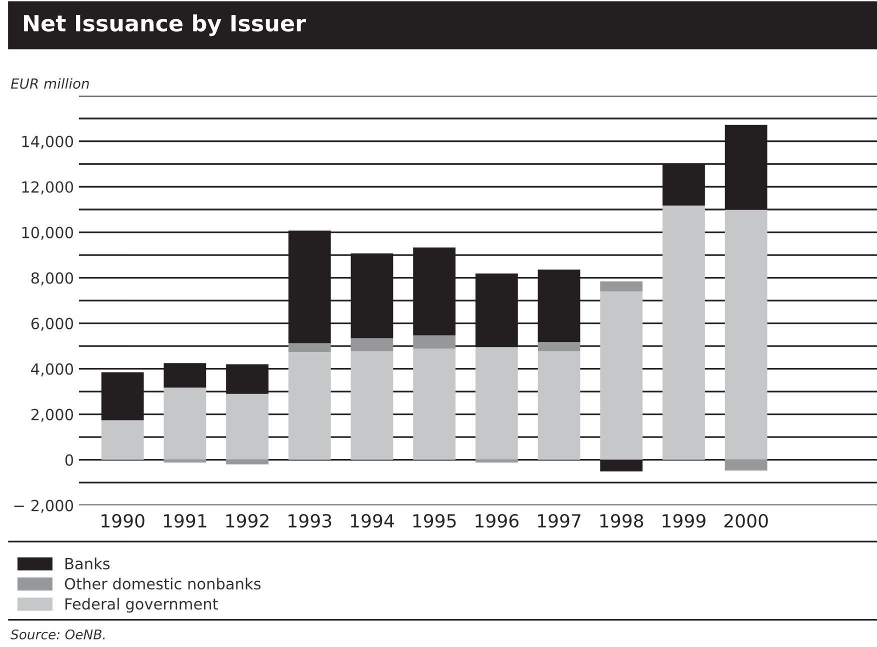 Image resolution: width=877 pixels, height=647 pixels. What do you see at coordinates (310, 521) in the screenshot?
I see `x-tick-label: 1993` at bounding box center [310, 521].